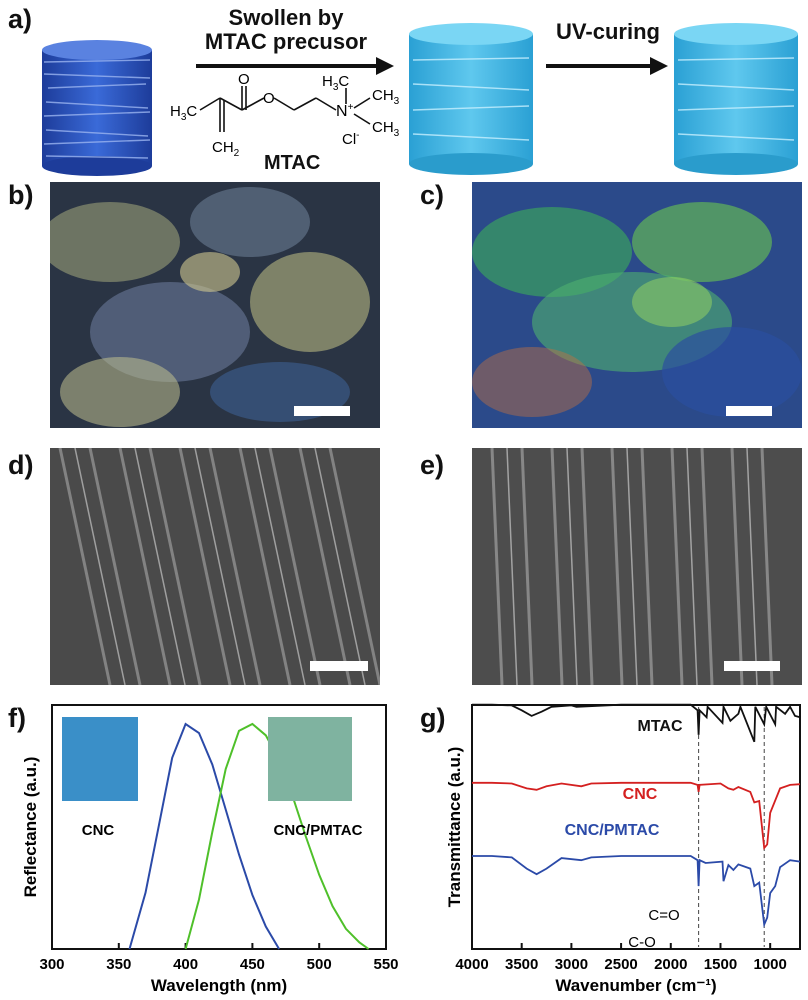 The height and width of the screenshot is (1000, 808). What do you see at coordinates (310, 759) in the screenshot?
I see `cnc-pmtac-film-photo` at bounding box center [310, 759].